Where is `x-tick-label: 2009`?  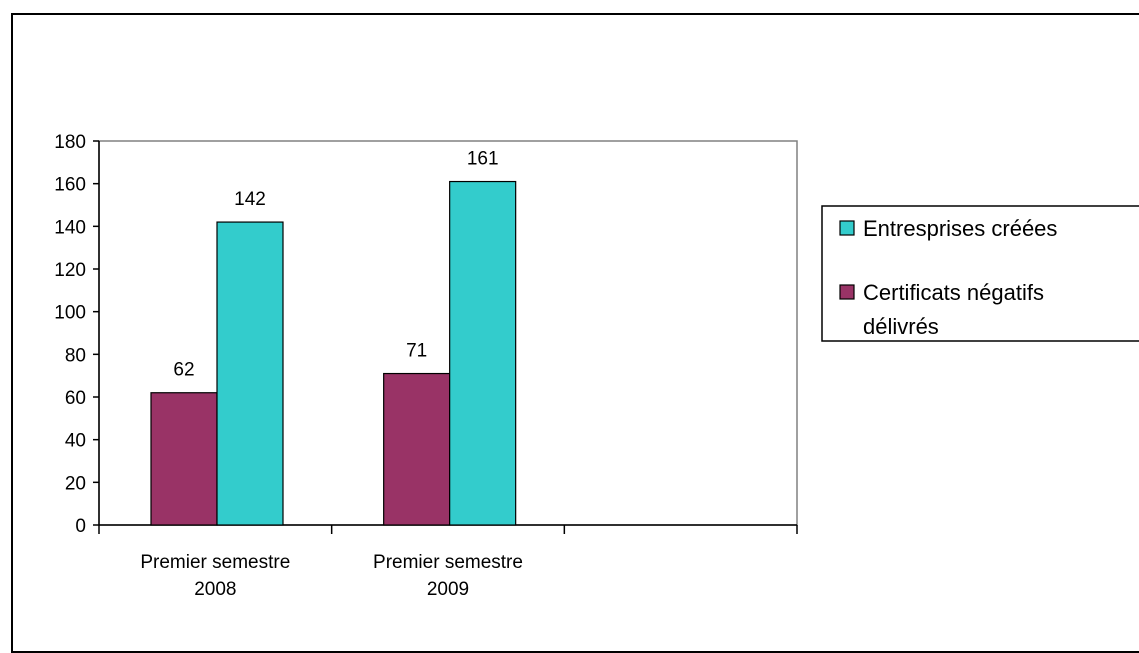
x-tick-label: 2009 is located at coordinates (448, 589).